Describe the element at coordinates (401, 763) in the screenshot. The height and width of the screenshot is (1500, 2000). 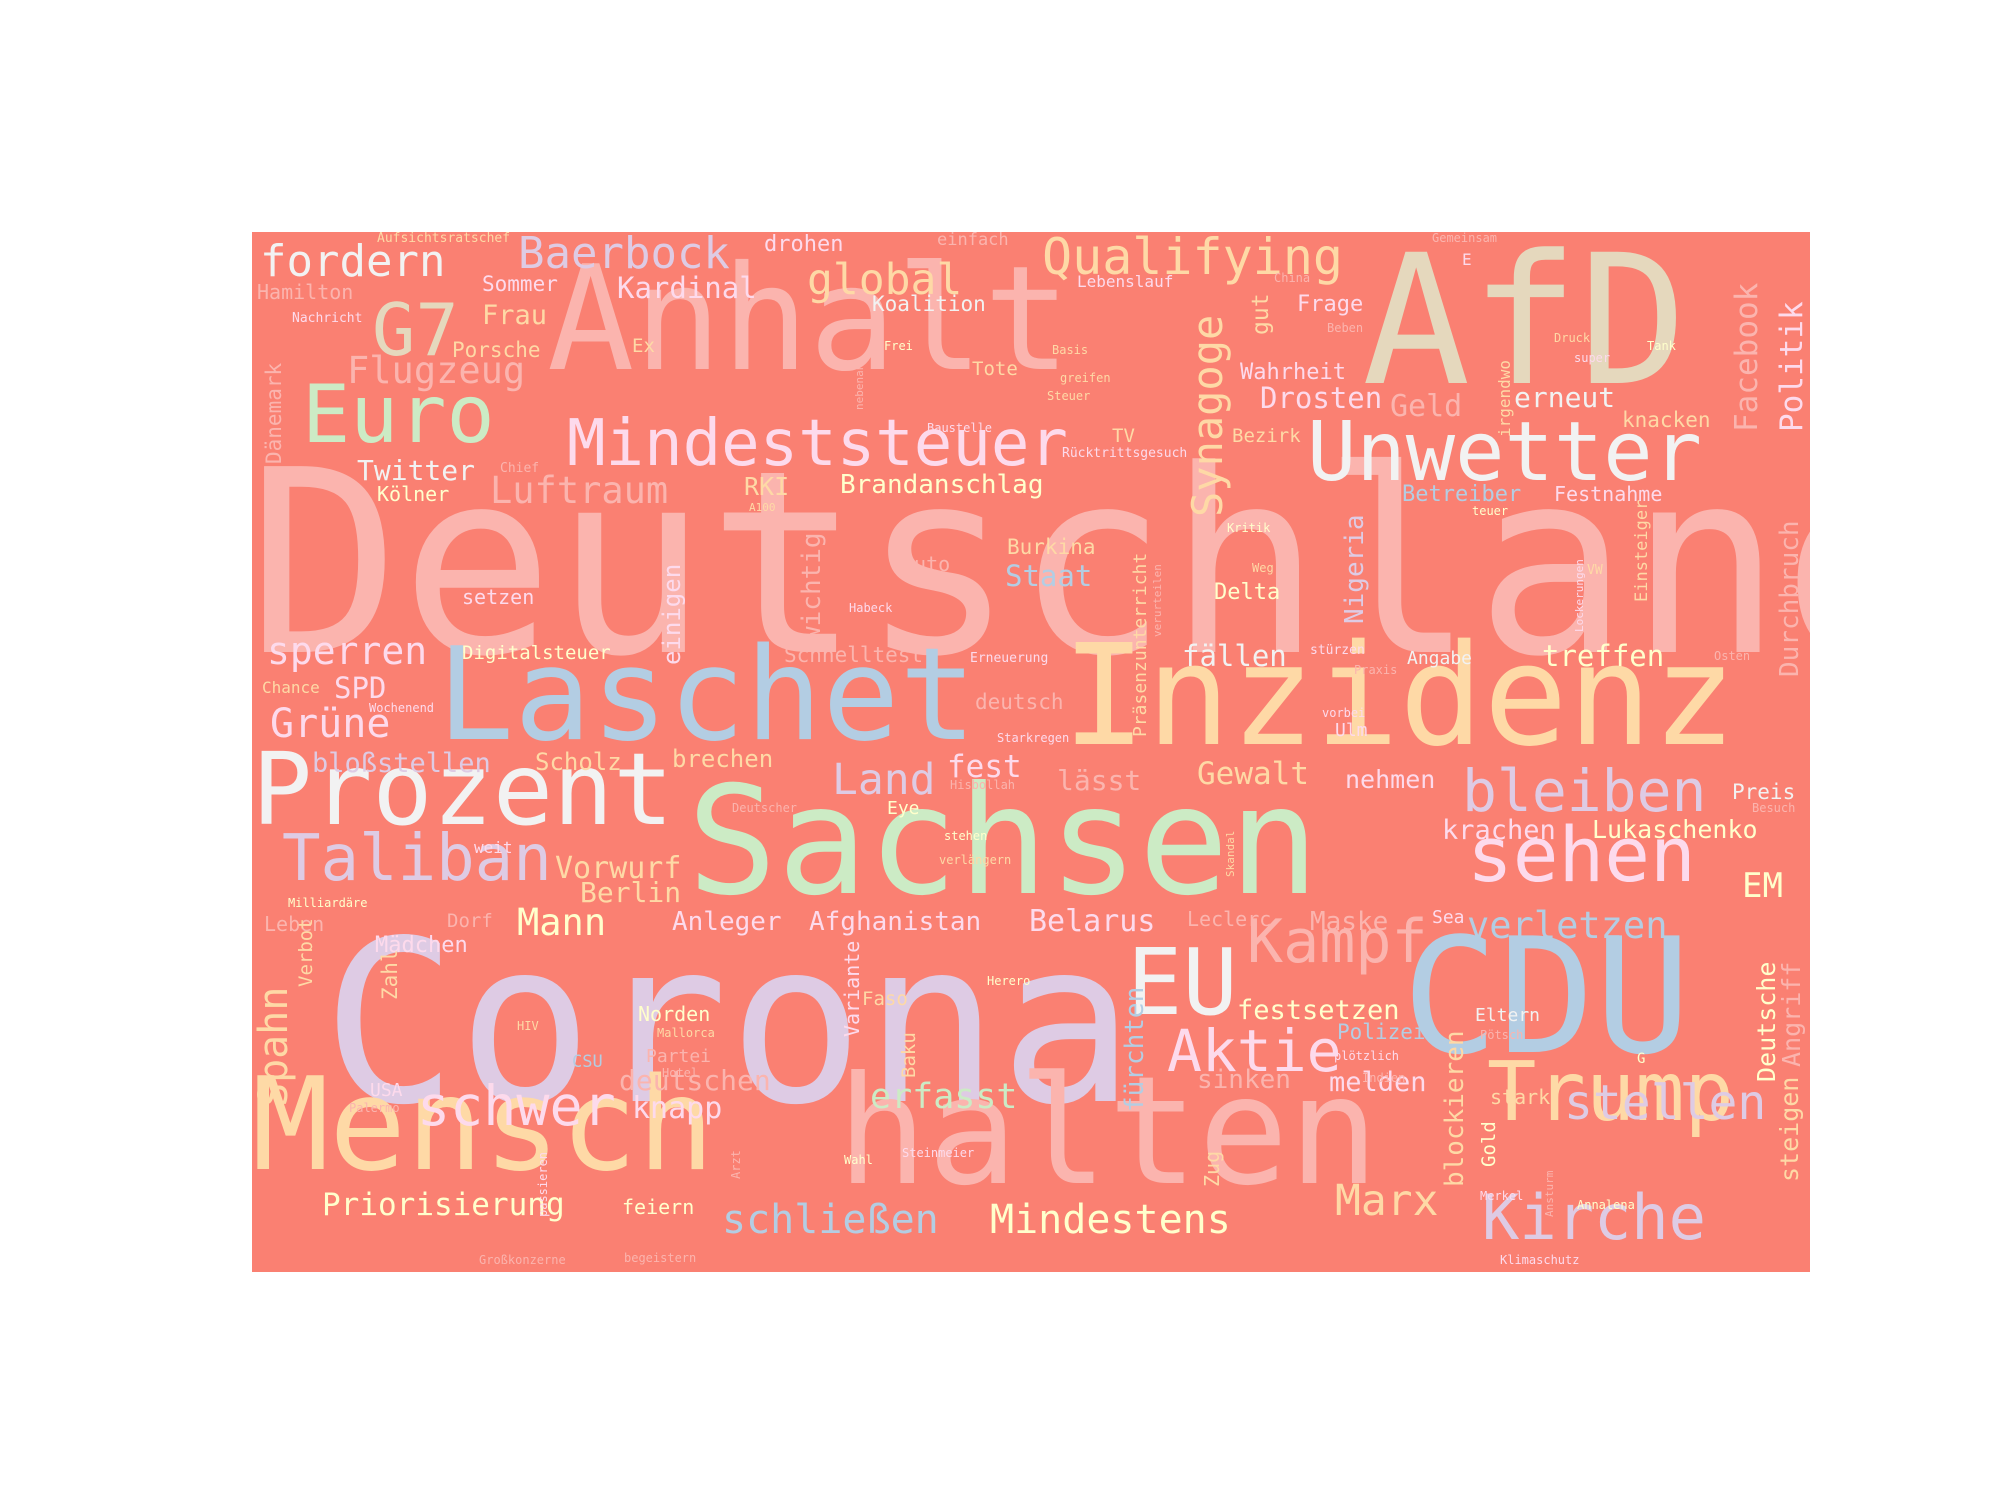
I see `word-bloßstellen: bloßstellen` at that location.